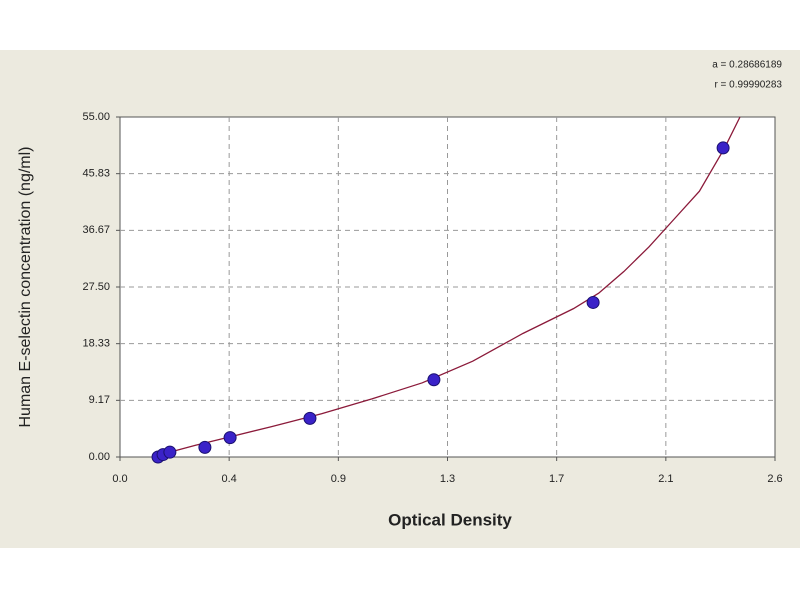  I want to click on y-tick-label: 27.50, so click(96, 287).